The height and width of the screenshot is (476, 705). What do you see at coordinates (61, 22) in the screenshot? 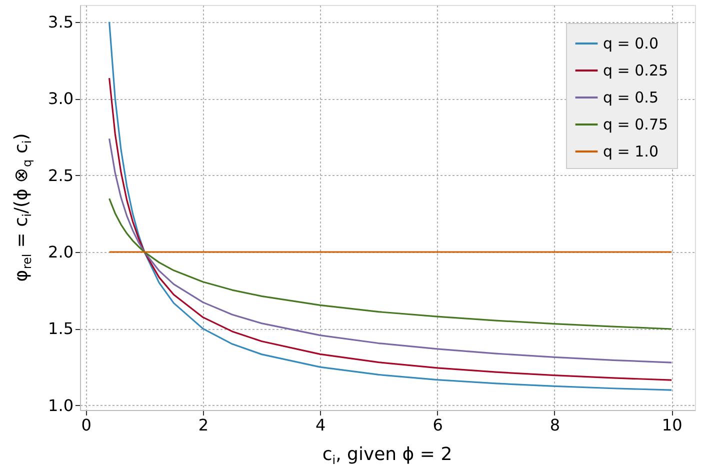
I see `y-tick-label: 3.5` at bounding box center [61, 22].